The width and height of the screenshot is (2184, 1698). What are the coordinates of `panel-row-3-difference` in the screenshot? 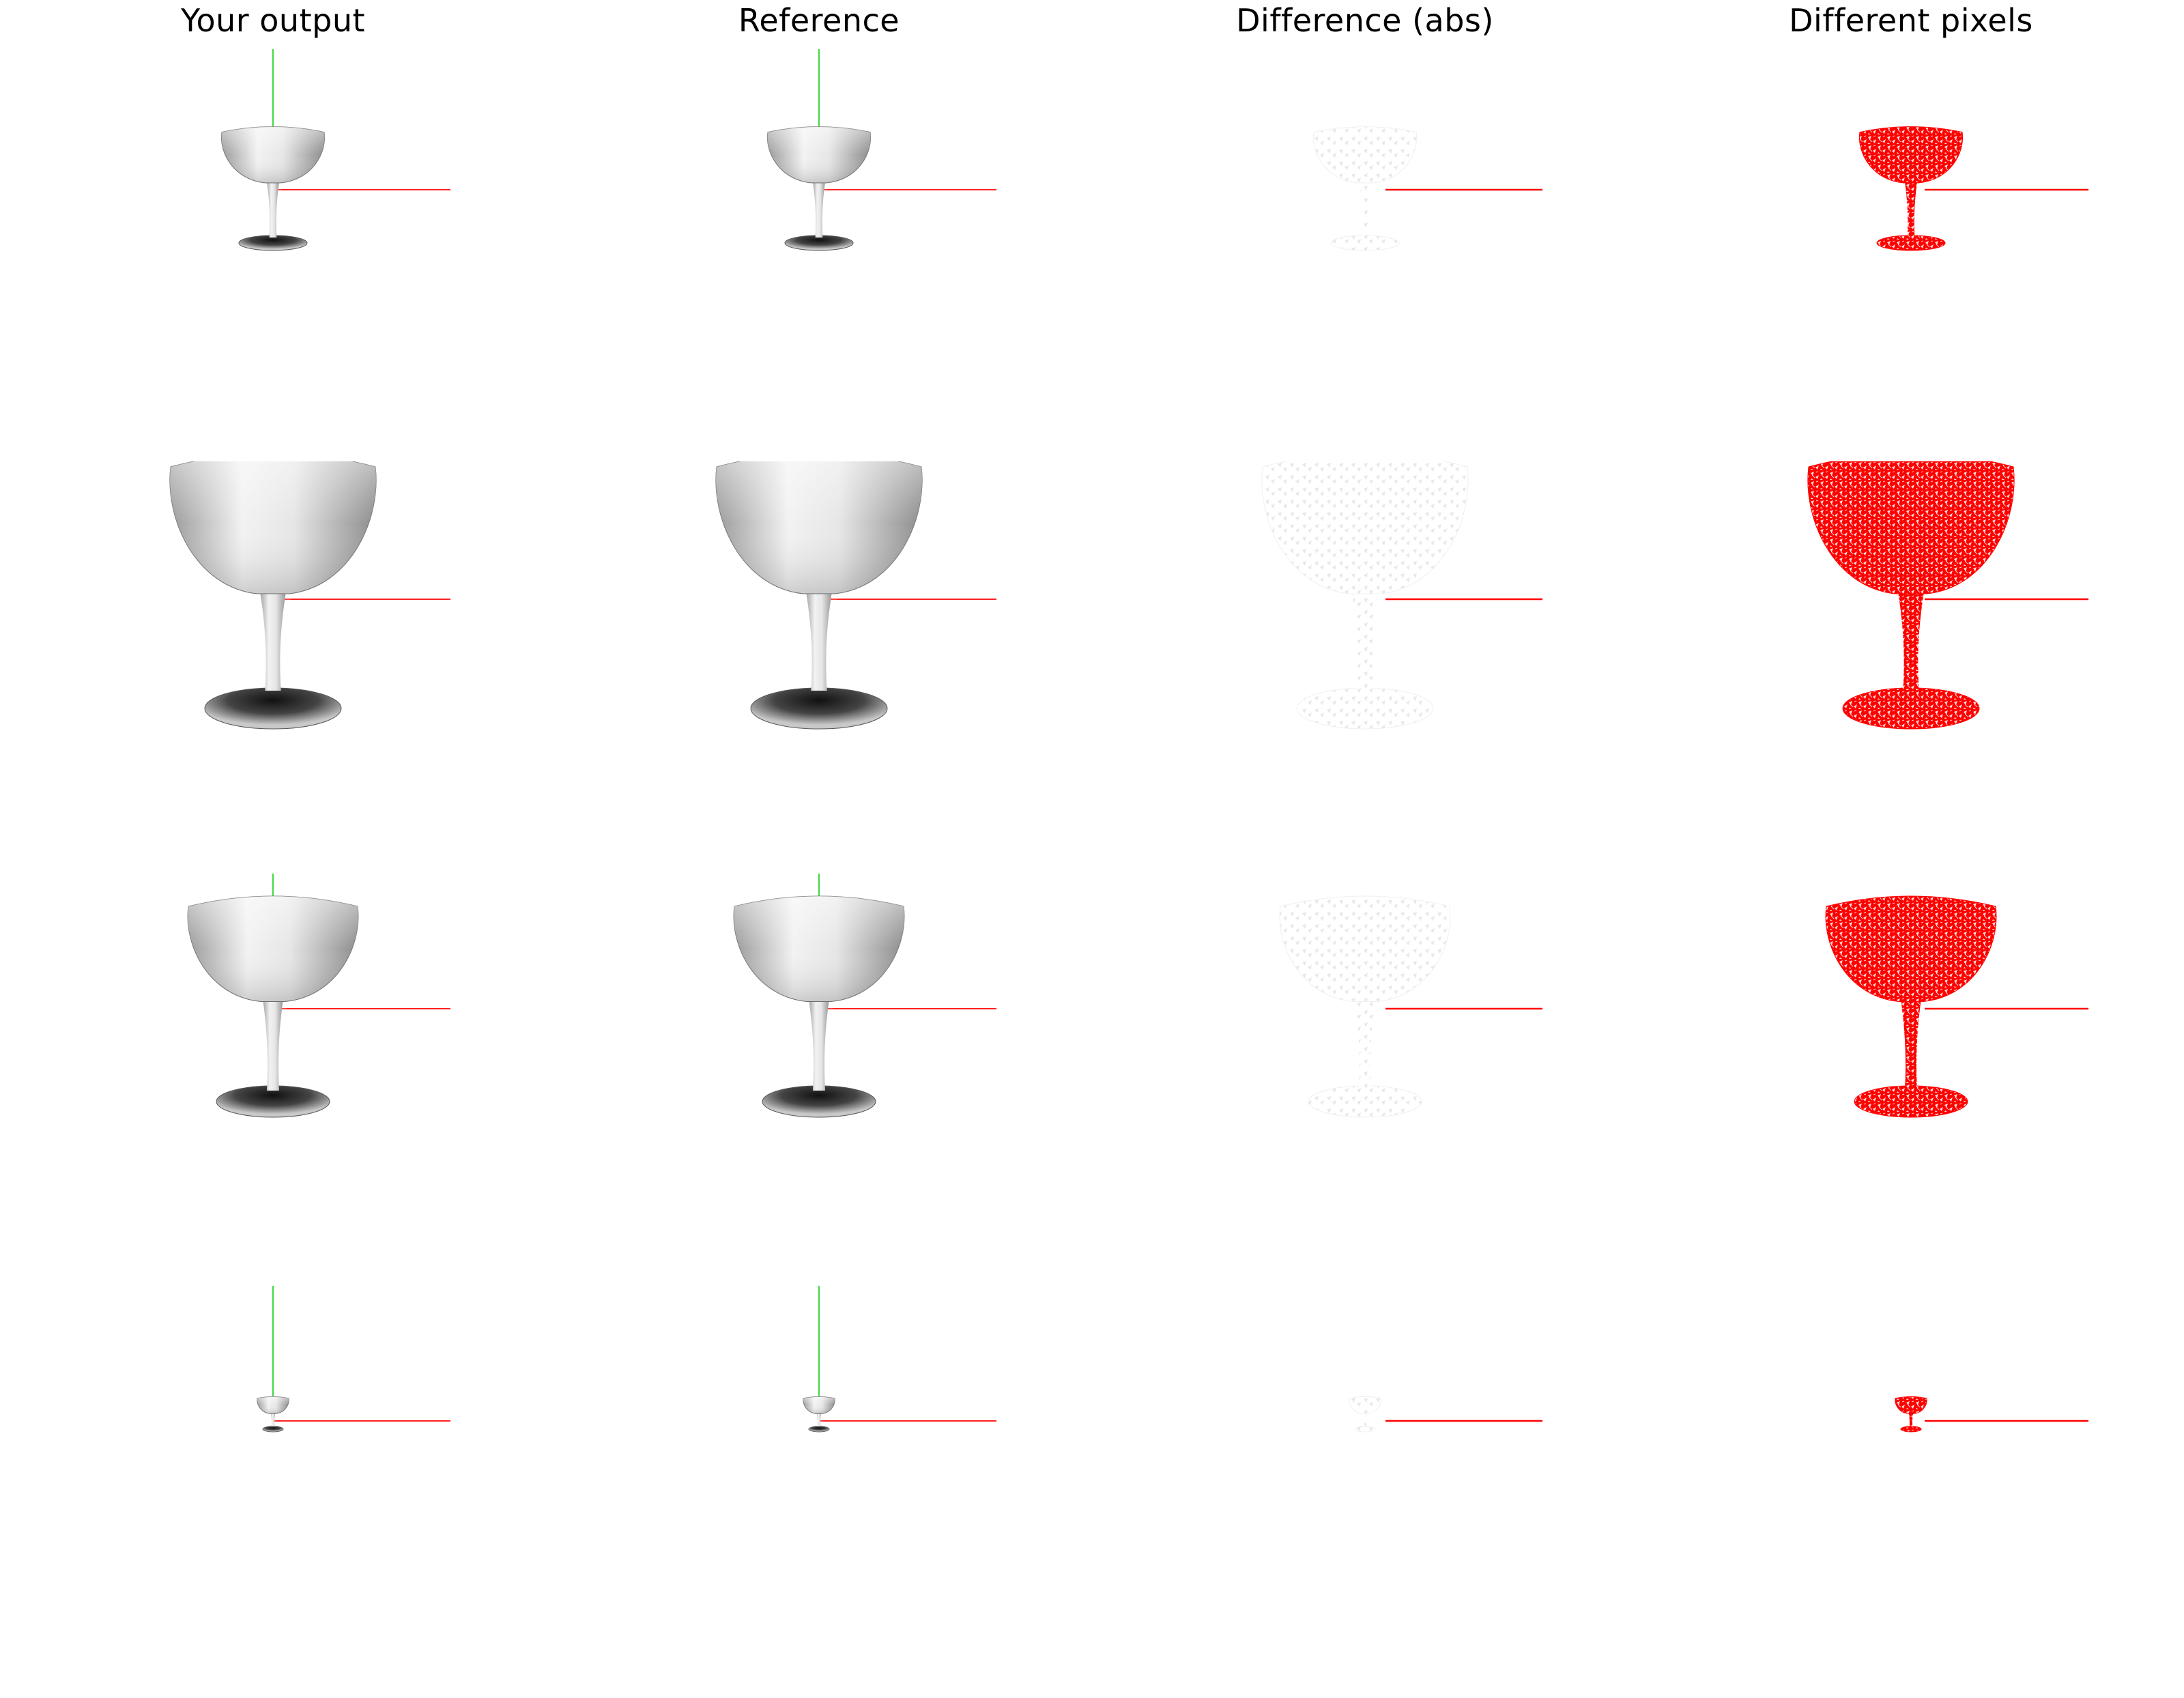 It's located at (1365, 1080).